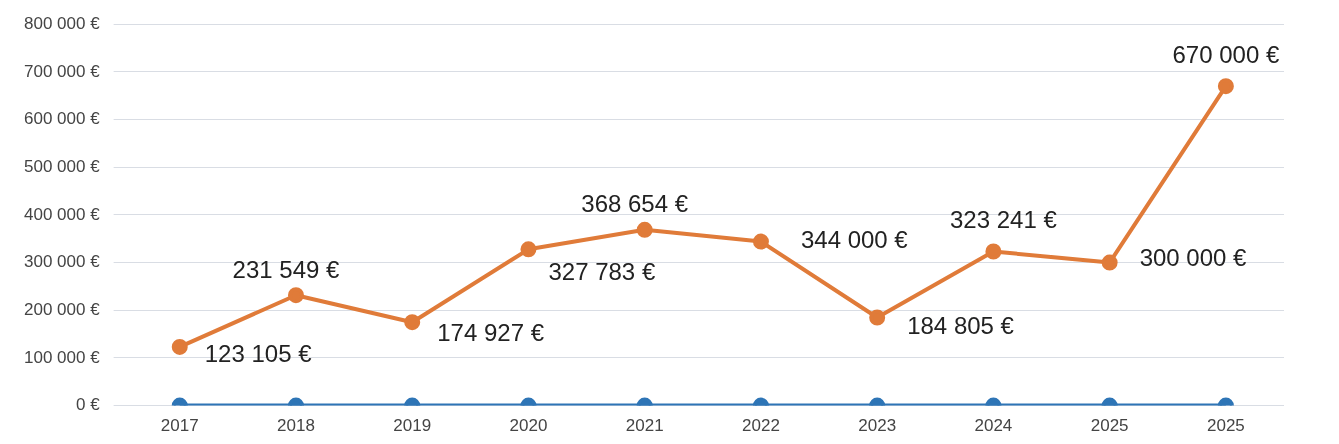 Image resolution: width=1339 pixels, height=444 pixels. What do you see at coordinates (62, 166) in the screenshot?
I see `y-tick-label: 500 000 €` at bounding box center [62, 166].